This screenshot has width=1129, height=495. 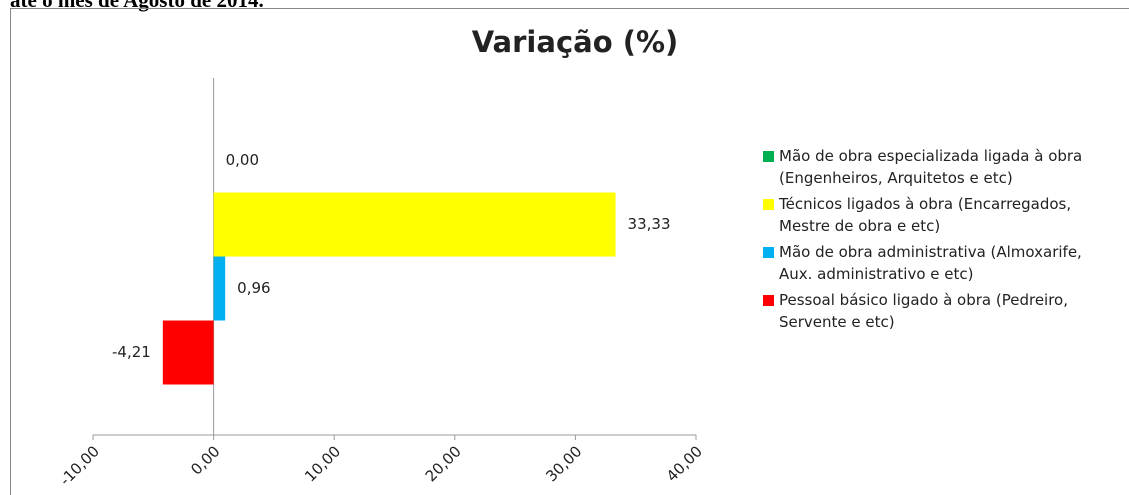 What do you see at coordinates (205, 460) in the screenshot?
I see `x-tick-label: 0,00` at bounding box center [205, 460].